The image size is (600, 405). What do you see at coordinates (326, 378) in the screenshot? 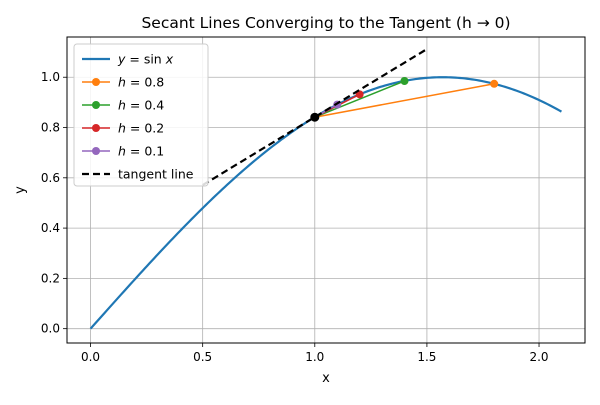
I see `x-axis-label: x` at bounding box center [326, 378].